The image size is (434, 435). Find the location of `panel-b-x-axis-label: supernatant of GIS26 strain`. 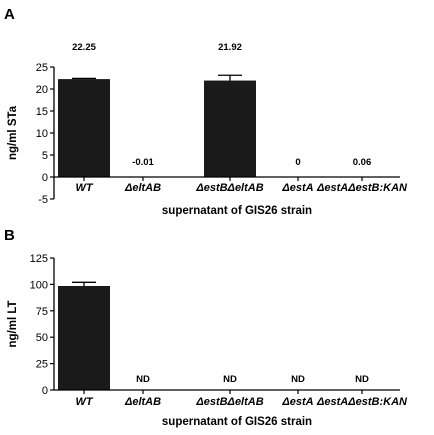

panel-b-x-axis-label: supernatant of GIS26 strain is located at coordinates (237, 422).